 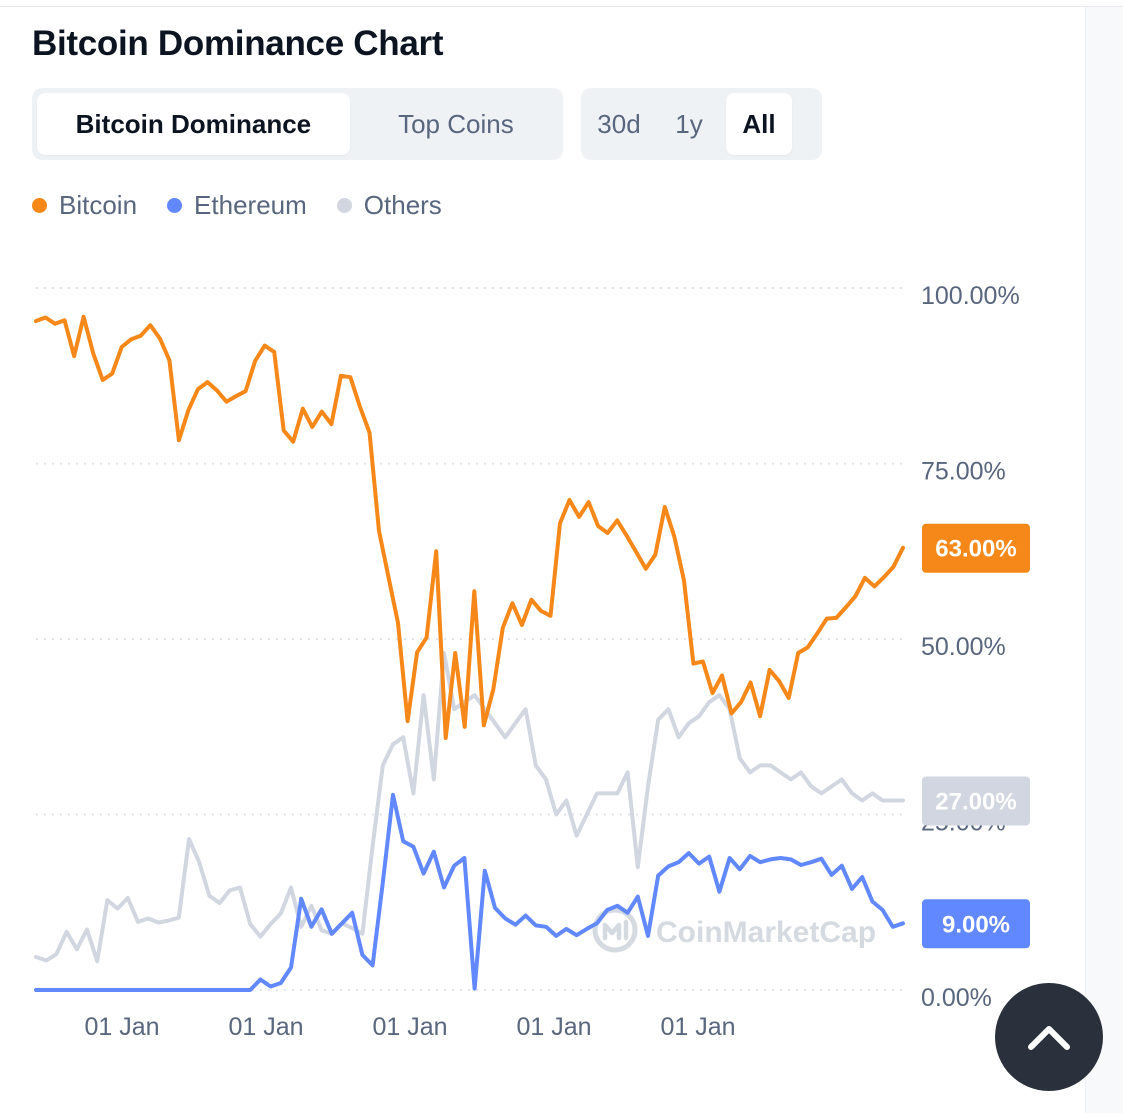 What do you see at coordinates (561, 6) in the screenshot?
I see `top-divider` at bounding box center [561, 6].